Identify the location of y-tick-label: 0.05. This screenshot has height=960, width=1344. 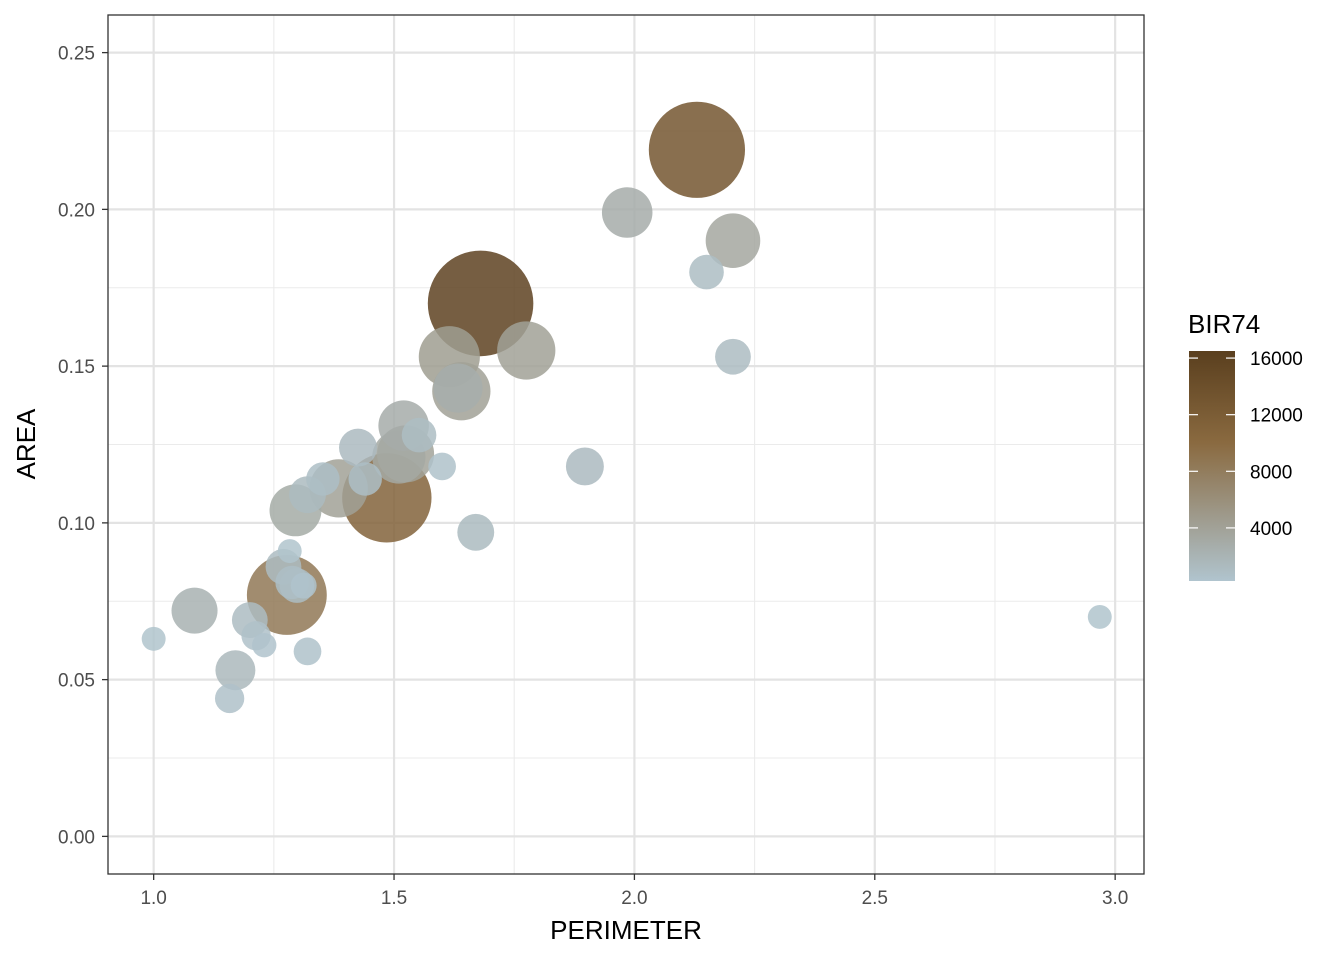
(76, 681).